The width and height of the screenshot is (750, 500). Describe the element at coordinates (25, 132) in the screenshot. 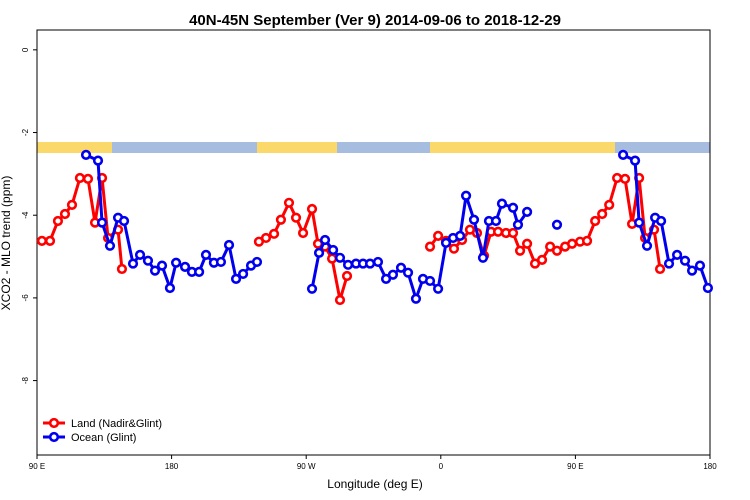

I see `y-tick-label: -2` at that location.